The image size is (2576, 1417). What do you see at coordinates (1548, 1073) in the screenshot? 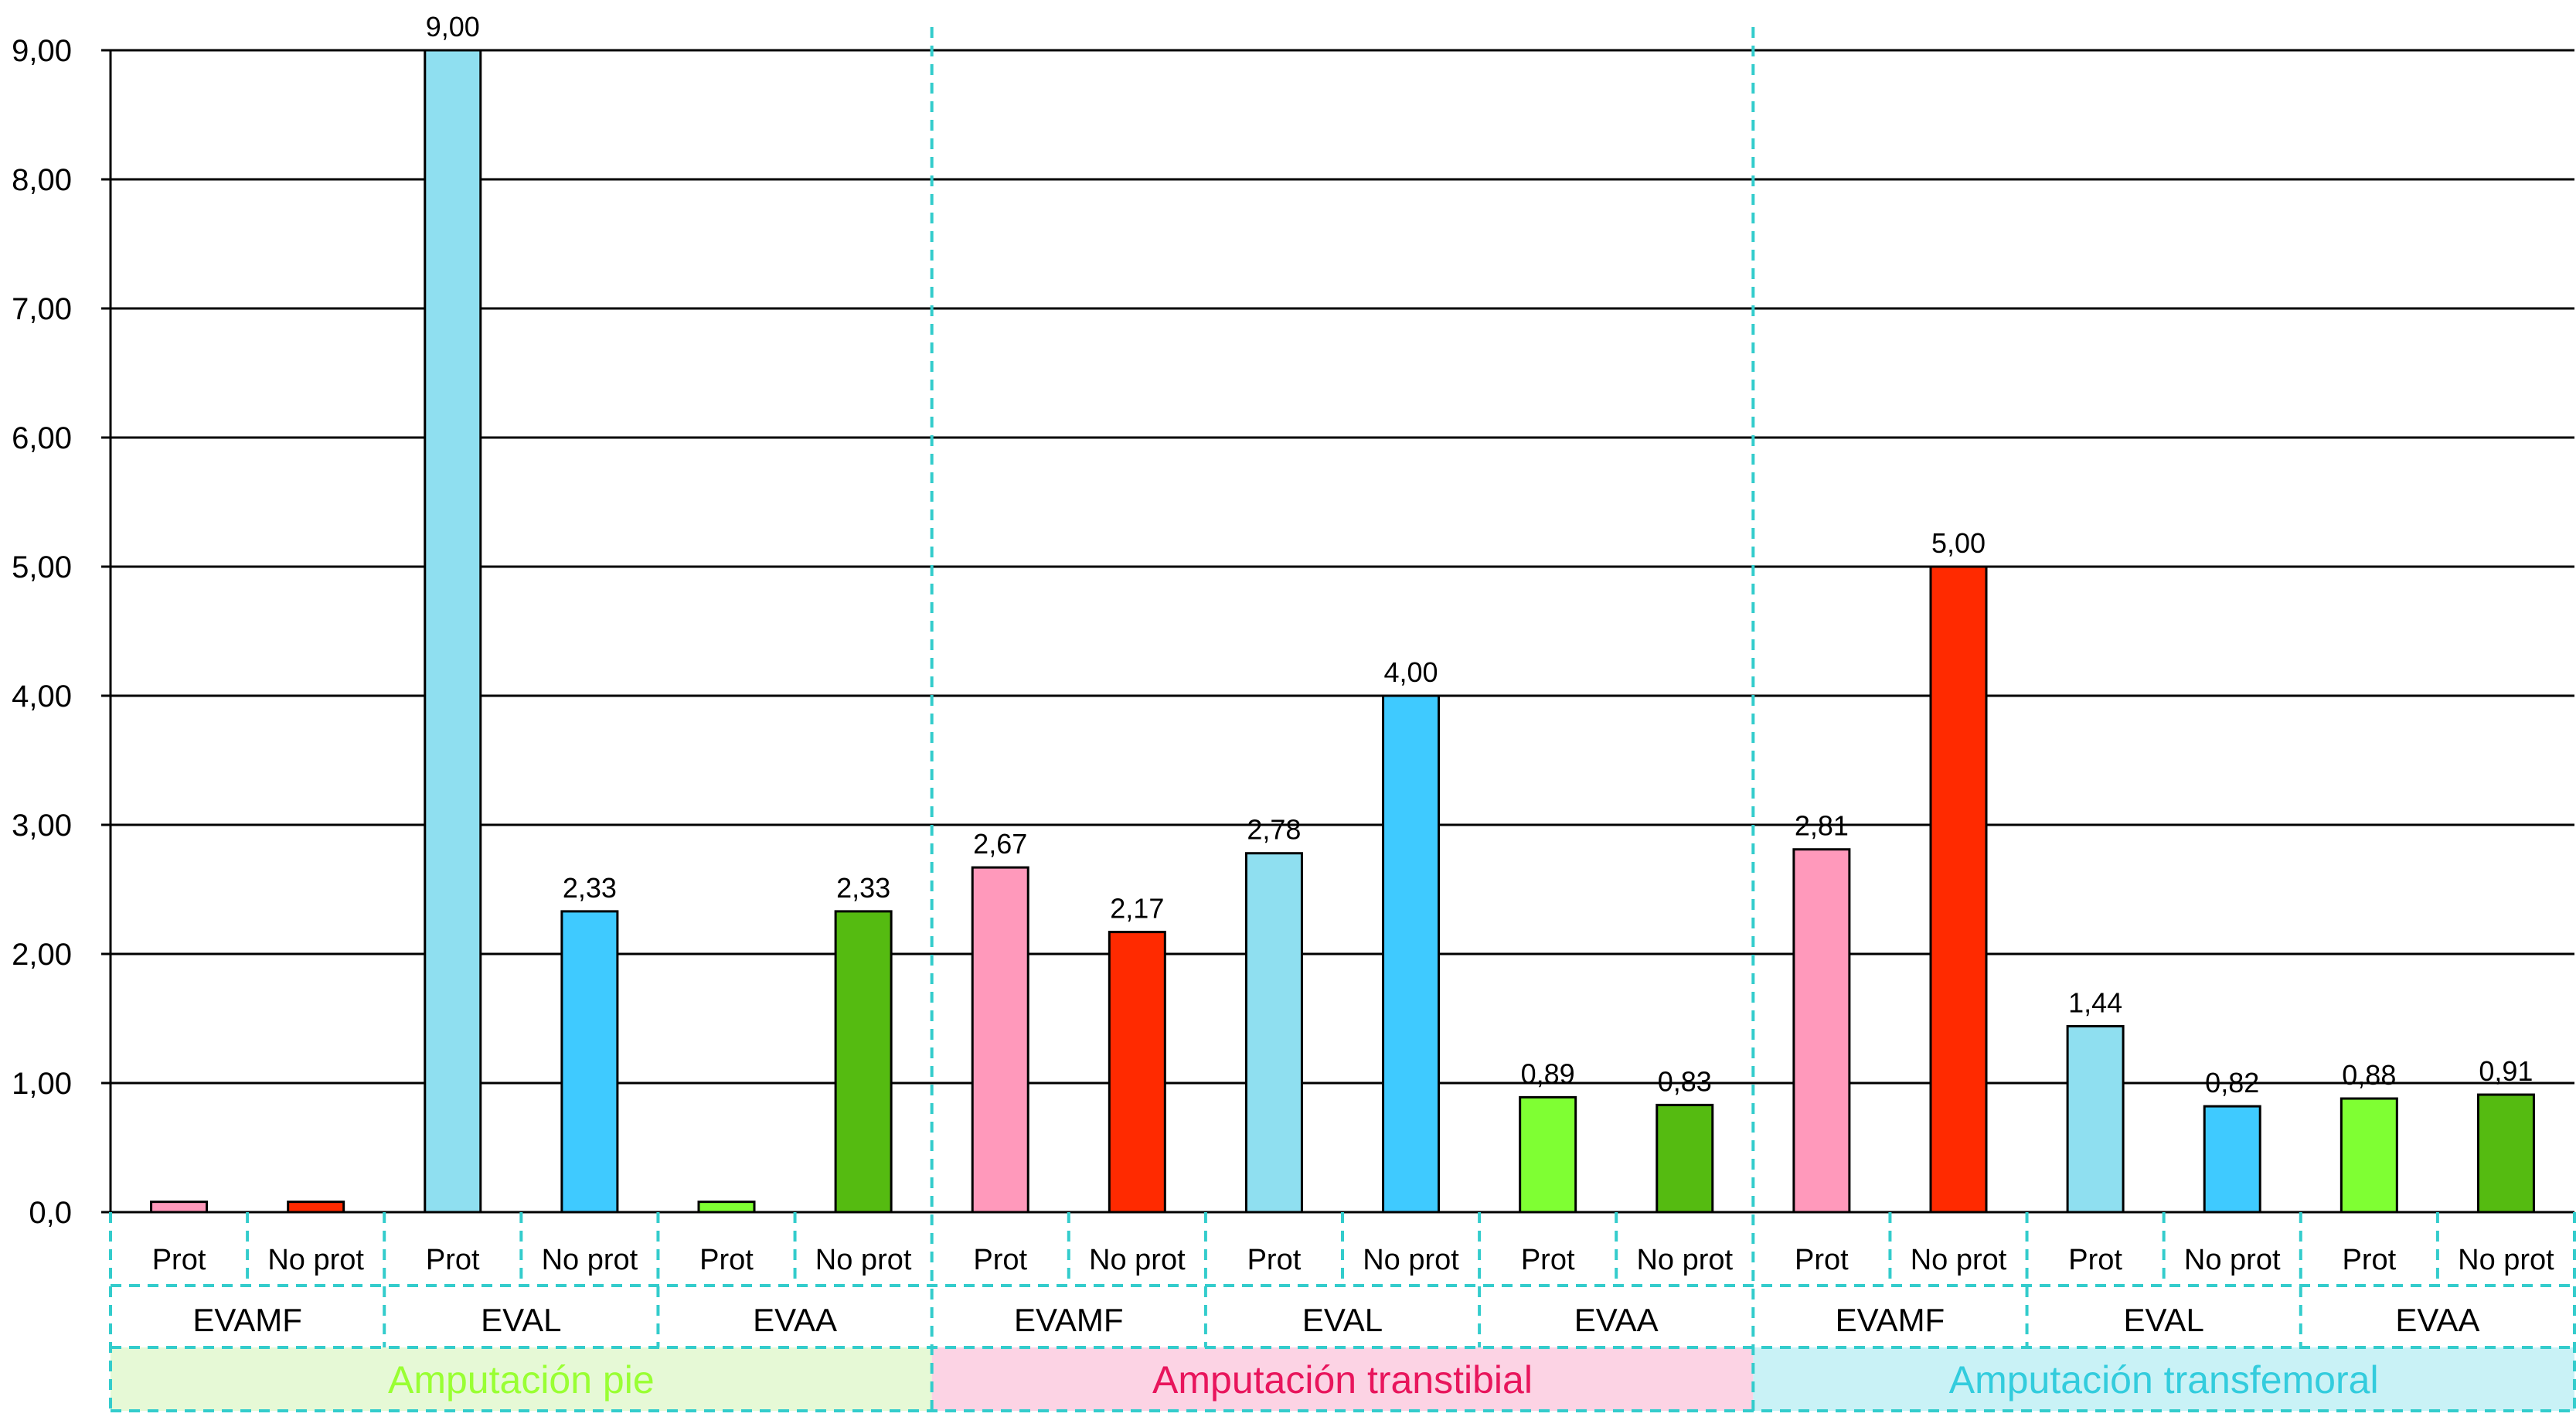
I see `data-label: 0,89` at bounding box center [1548, 1073].